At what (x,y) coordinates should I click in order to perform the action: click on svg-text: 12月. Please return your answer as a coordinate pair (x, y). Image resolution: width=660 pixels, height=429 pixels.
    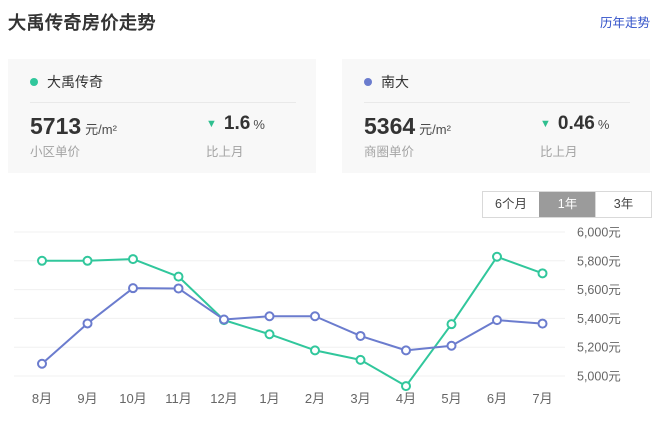
    Looking at the image, I should click on (223, 398).